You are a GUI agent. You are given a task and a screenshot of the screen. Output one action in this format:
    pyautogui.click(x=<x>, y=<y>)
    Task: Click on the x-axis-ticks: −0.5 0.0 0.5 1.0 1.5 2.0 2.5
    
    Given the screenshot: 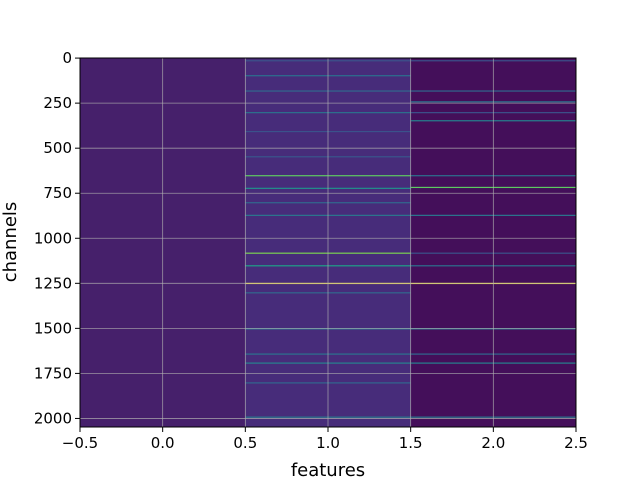 What is the action you would take?
    pyautogui.click(x=325, y=439)
    